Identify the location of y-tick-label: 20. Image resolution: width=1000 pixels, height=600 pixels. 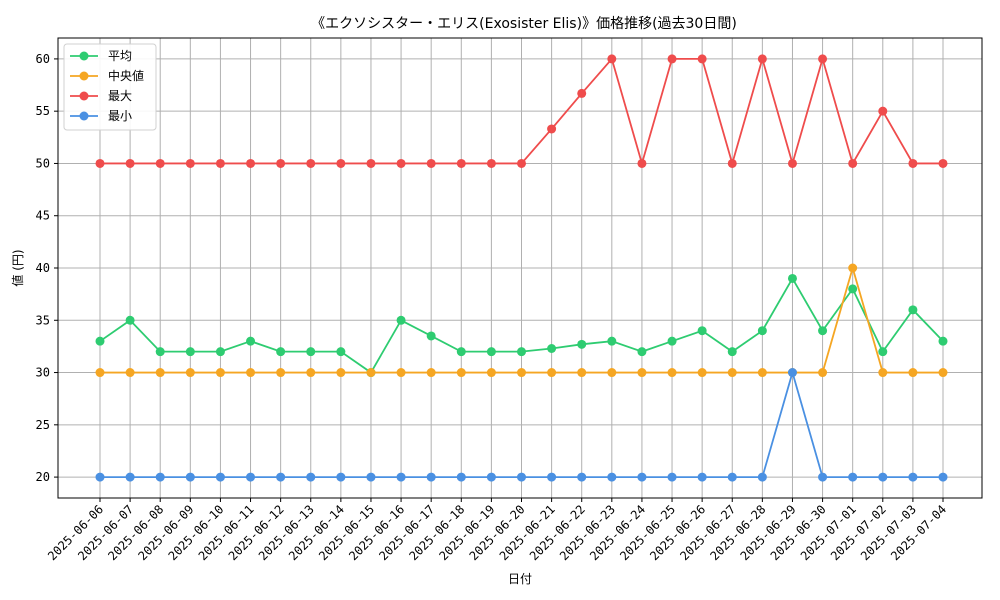
(43, 477).